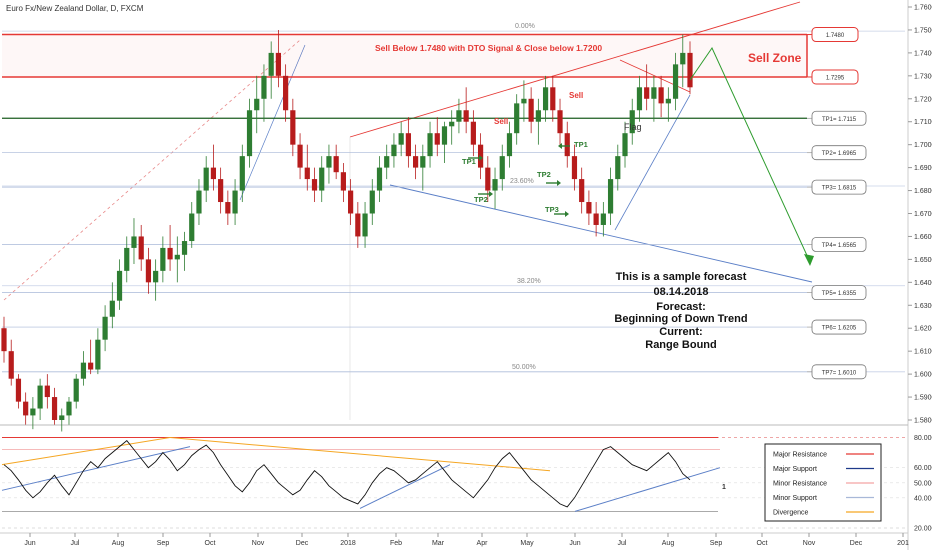 The height and width of the screenshot is (550, 932). I want to click on rsi-current-label: 1, so click(724, 487).